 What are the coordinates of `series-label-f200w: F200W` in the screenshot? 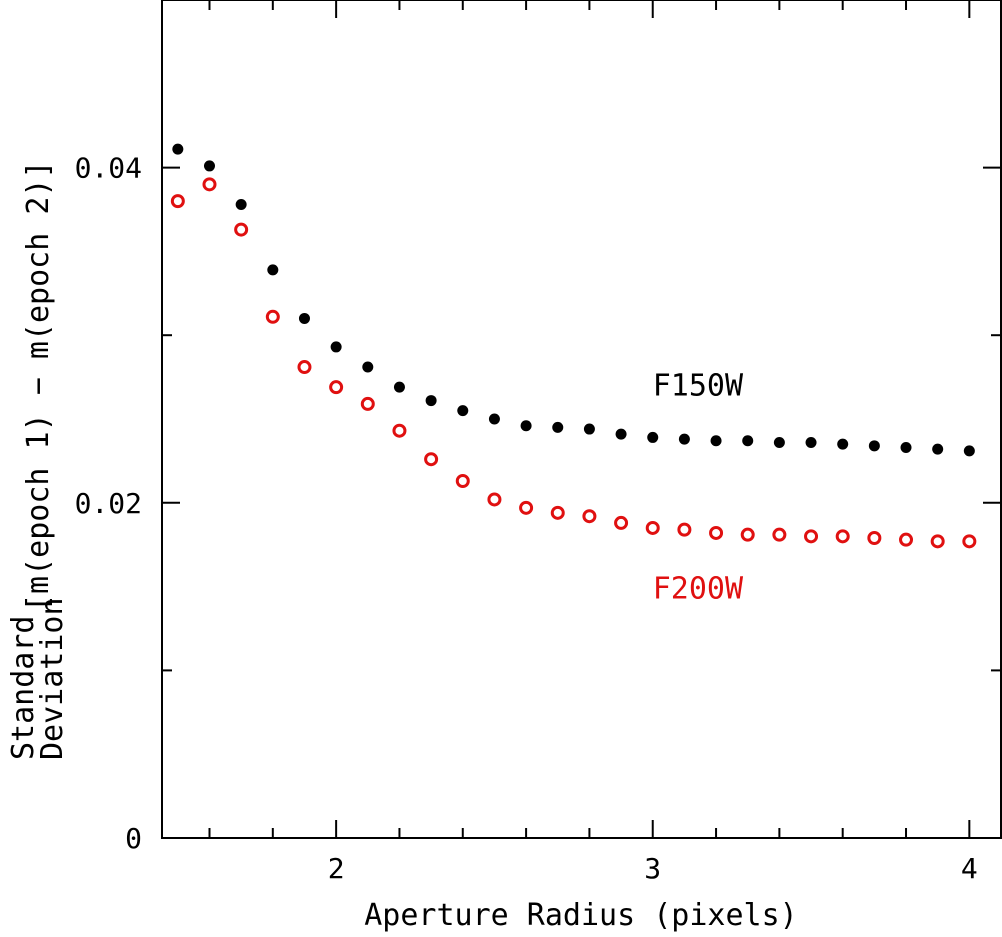 It's located at (698, 588).